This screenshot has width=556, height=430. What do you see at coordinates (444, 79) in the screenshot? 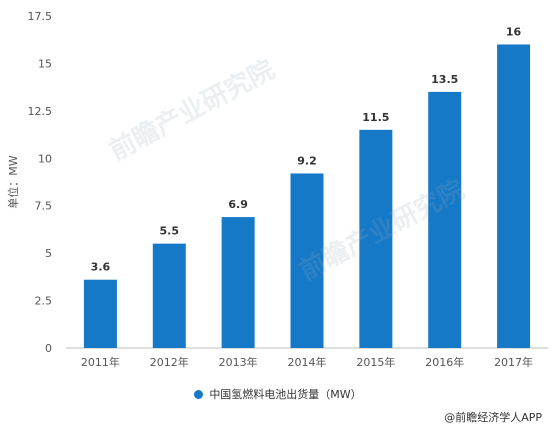
I see `data-label: 13.5` at bounding box center [444, 79].